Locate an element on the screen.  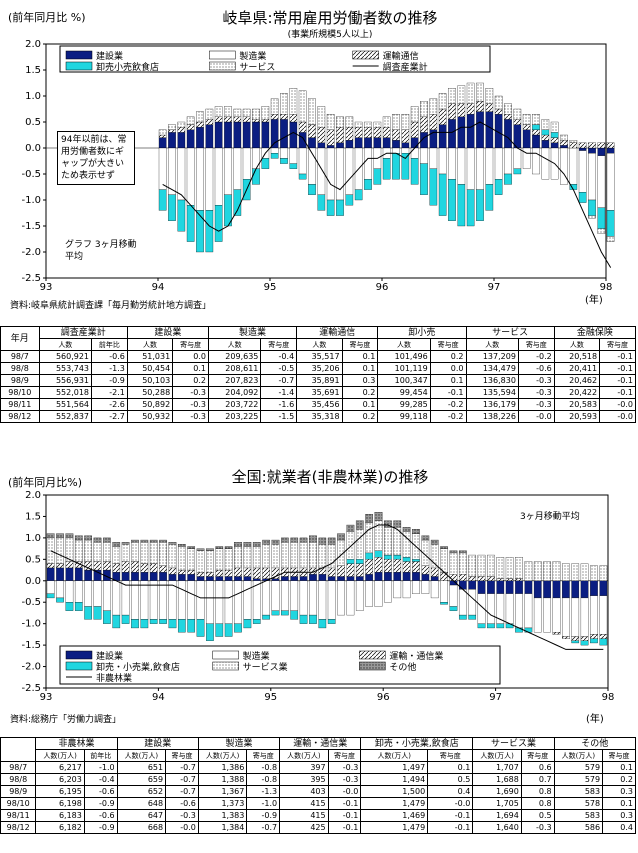
table-cell: 0.6 is located at coordinates (537, 767).